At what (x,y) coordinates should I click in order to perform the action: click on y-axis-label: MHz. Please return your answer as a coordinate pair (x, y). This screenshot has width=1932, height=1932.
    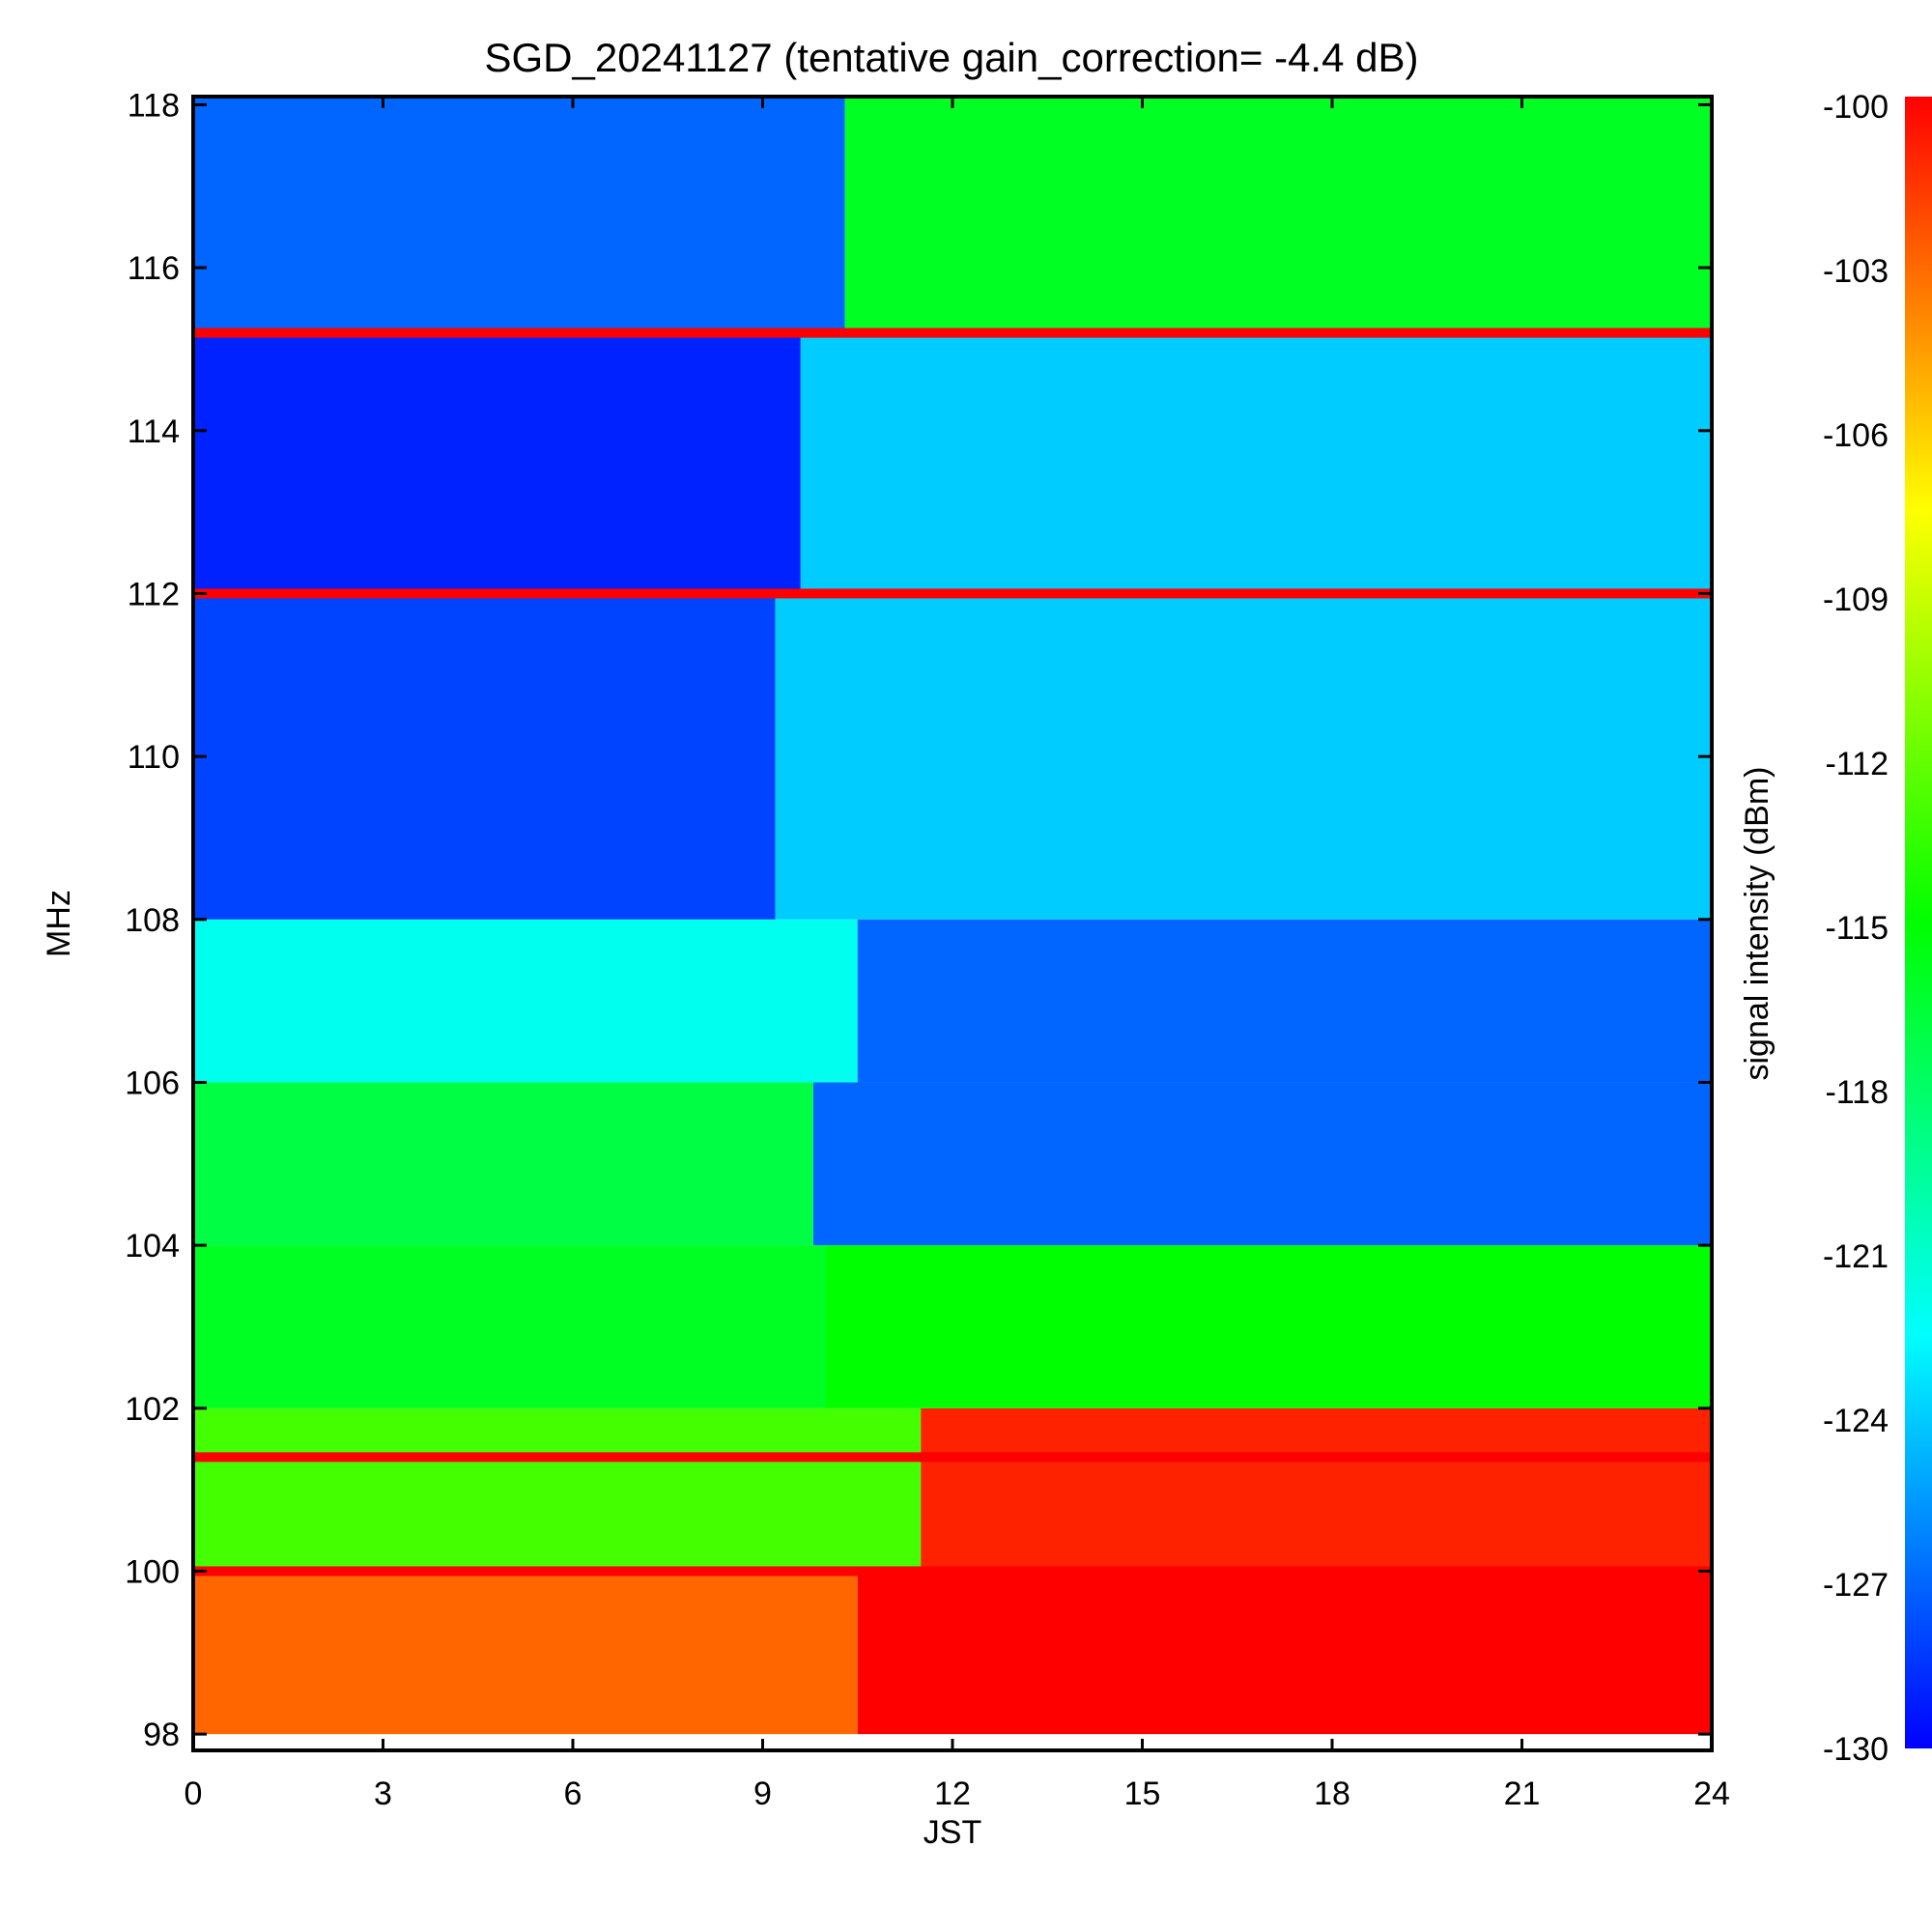
    Looking at the image, I should click on (59, 923).